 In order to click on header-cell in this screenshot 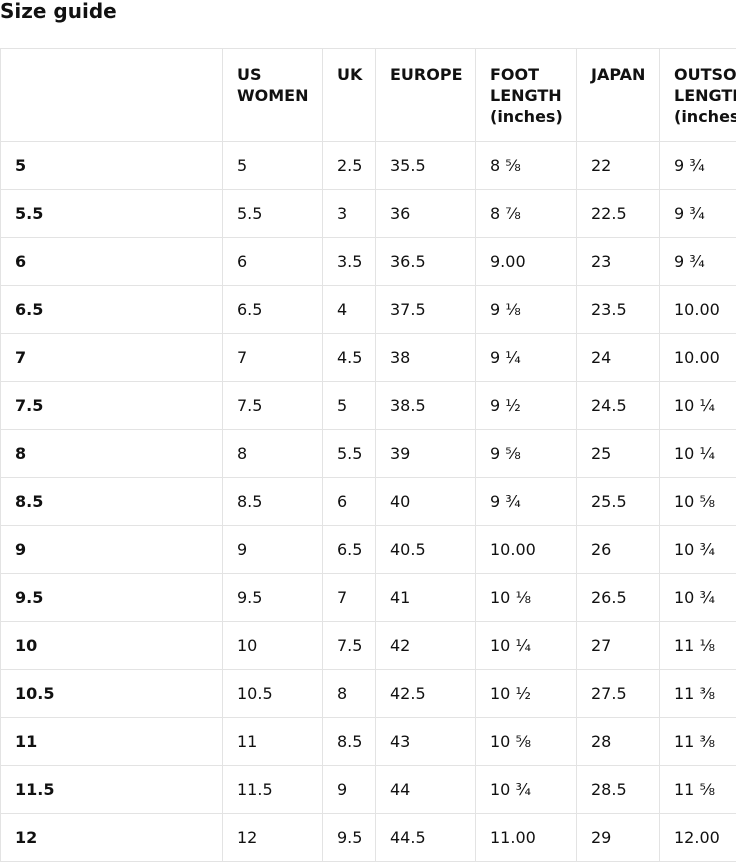, I will do `click(111, 95)`.